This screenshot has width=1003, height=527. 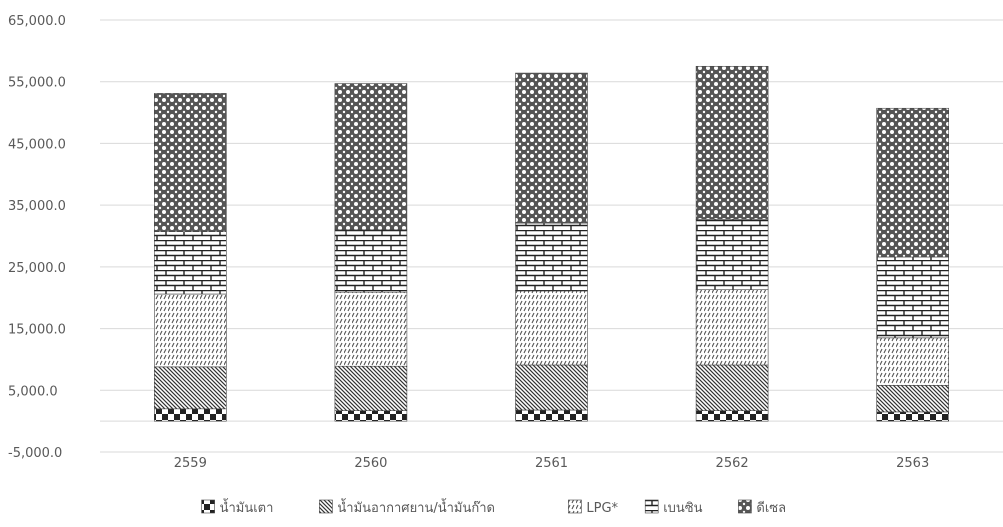 What do you see at coordinates (190, 463) in the screenshot?
I see `x-tick-label: 2559` at bounding box center [190, 463].